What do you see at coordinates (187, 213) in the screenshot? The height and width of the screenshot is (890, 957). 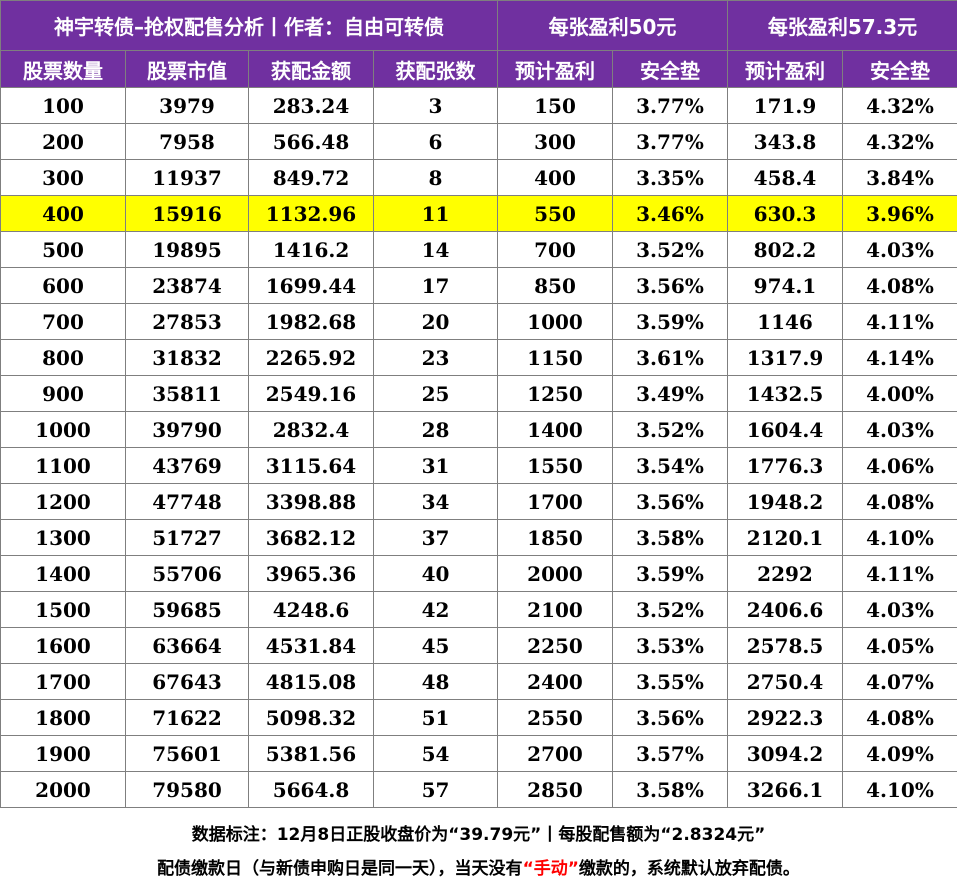 I see `cell-market-value: 15916` at bounding box center [187, 213].